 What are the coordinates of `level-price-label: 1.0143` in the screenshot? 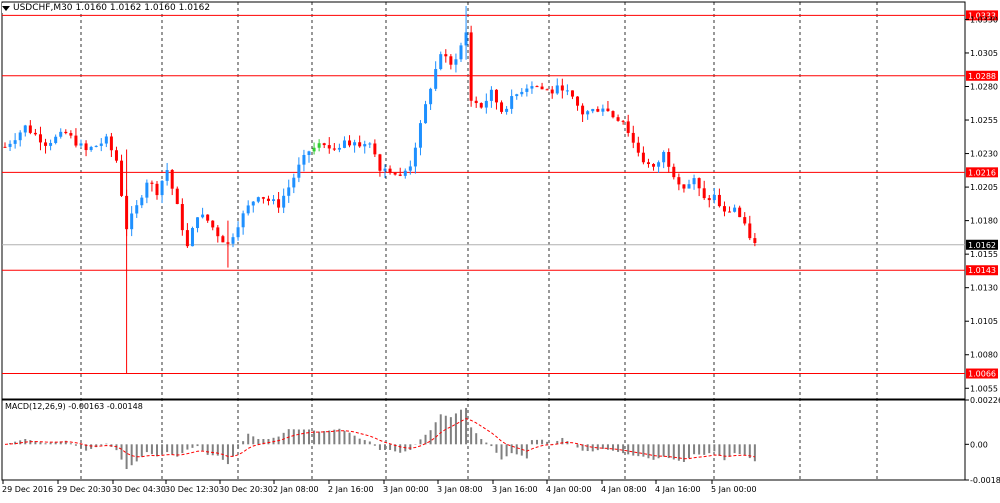 It's located at (982, 270).